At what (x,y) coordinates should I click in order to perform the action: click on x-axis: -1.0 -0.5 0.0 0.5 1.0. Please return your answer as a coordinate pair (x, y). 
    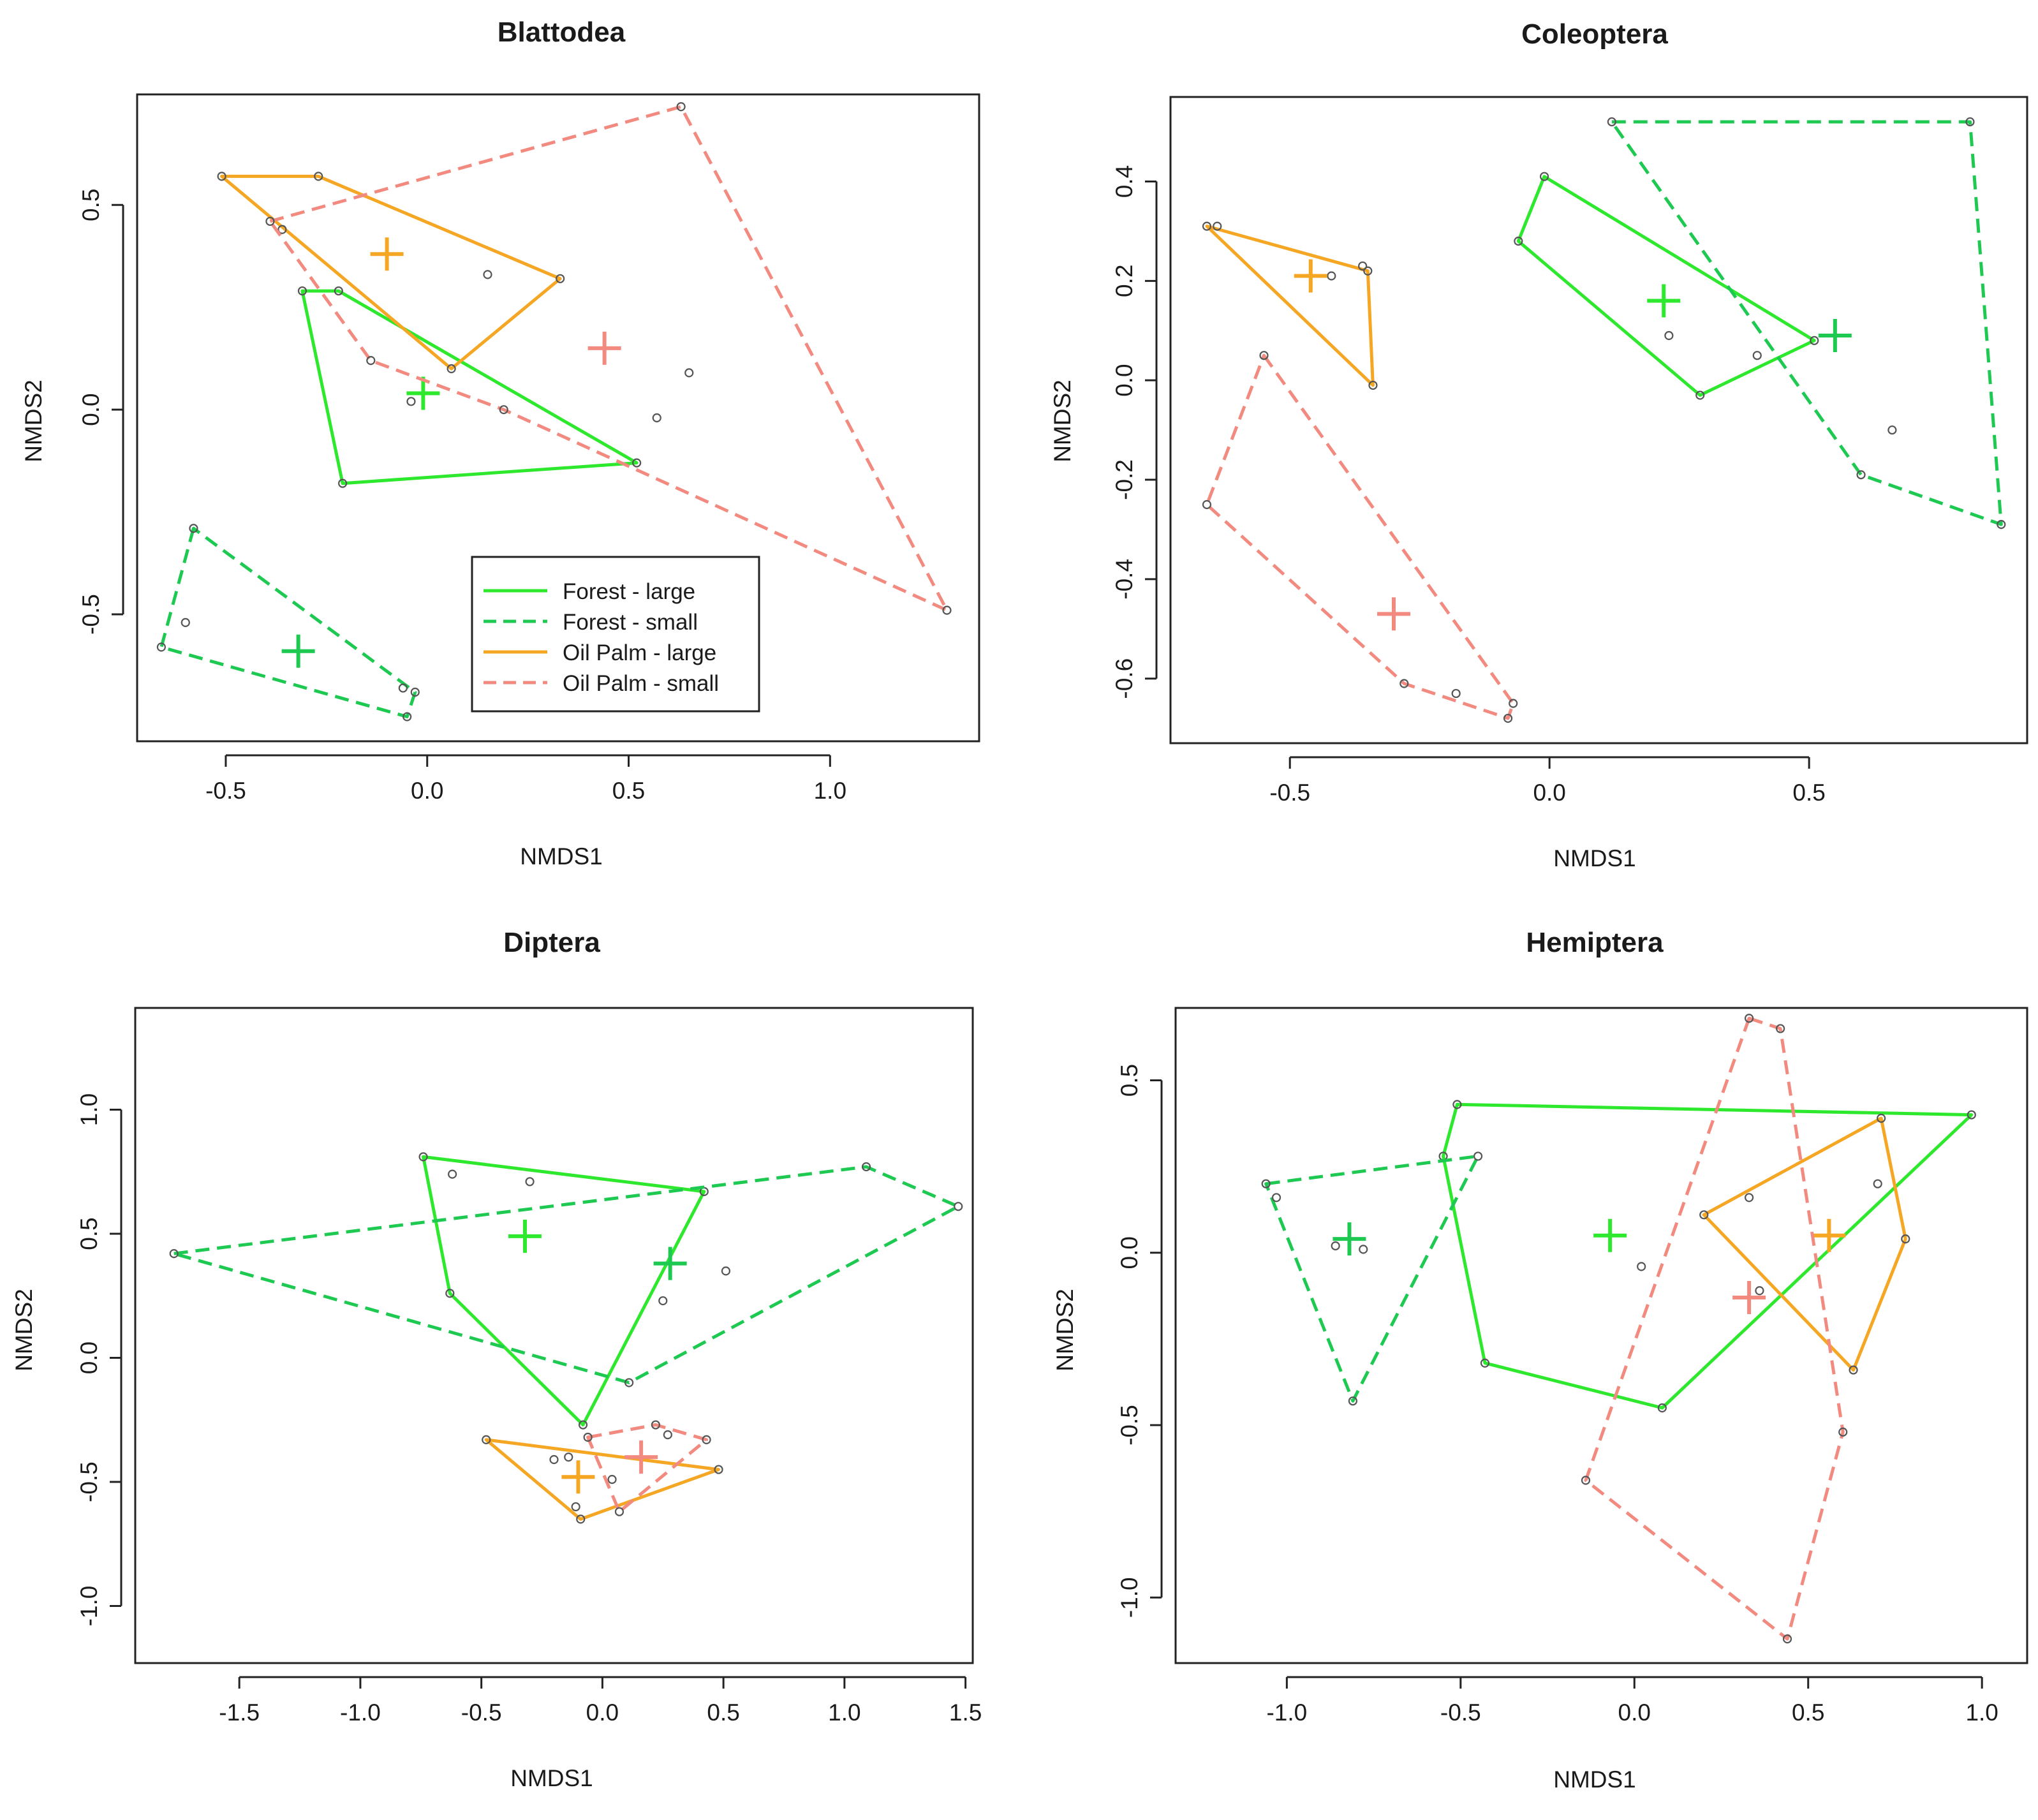
    Looking at the image, I should click on (1632, 1701).